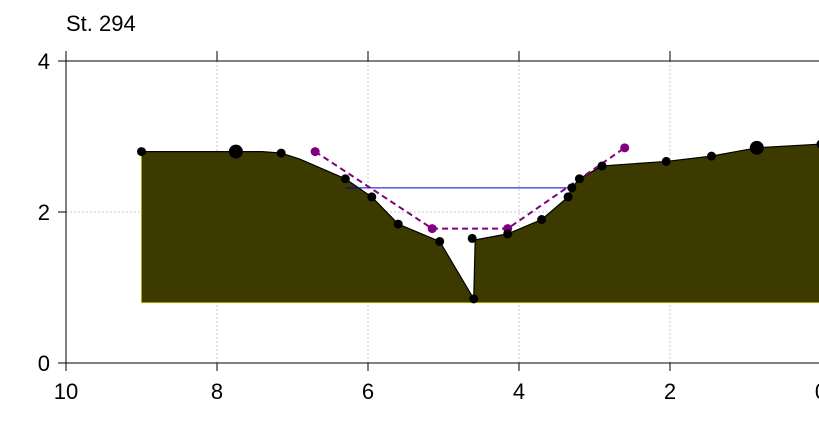  I want to click on y-tick-label: 2, so click(44, 212).